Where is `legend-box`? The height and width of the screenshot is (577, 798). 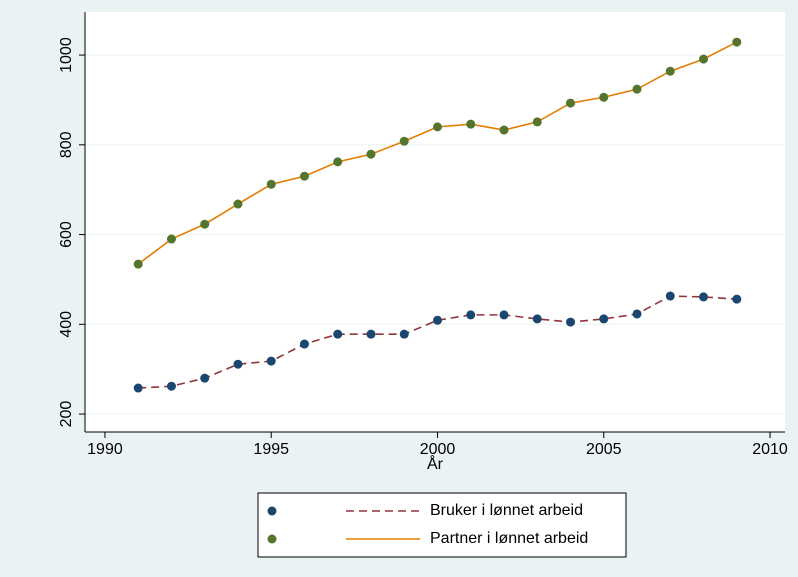 legend-box is located at coordinates (442, 525).